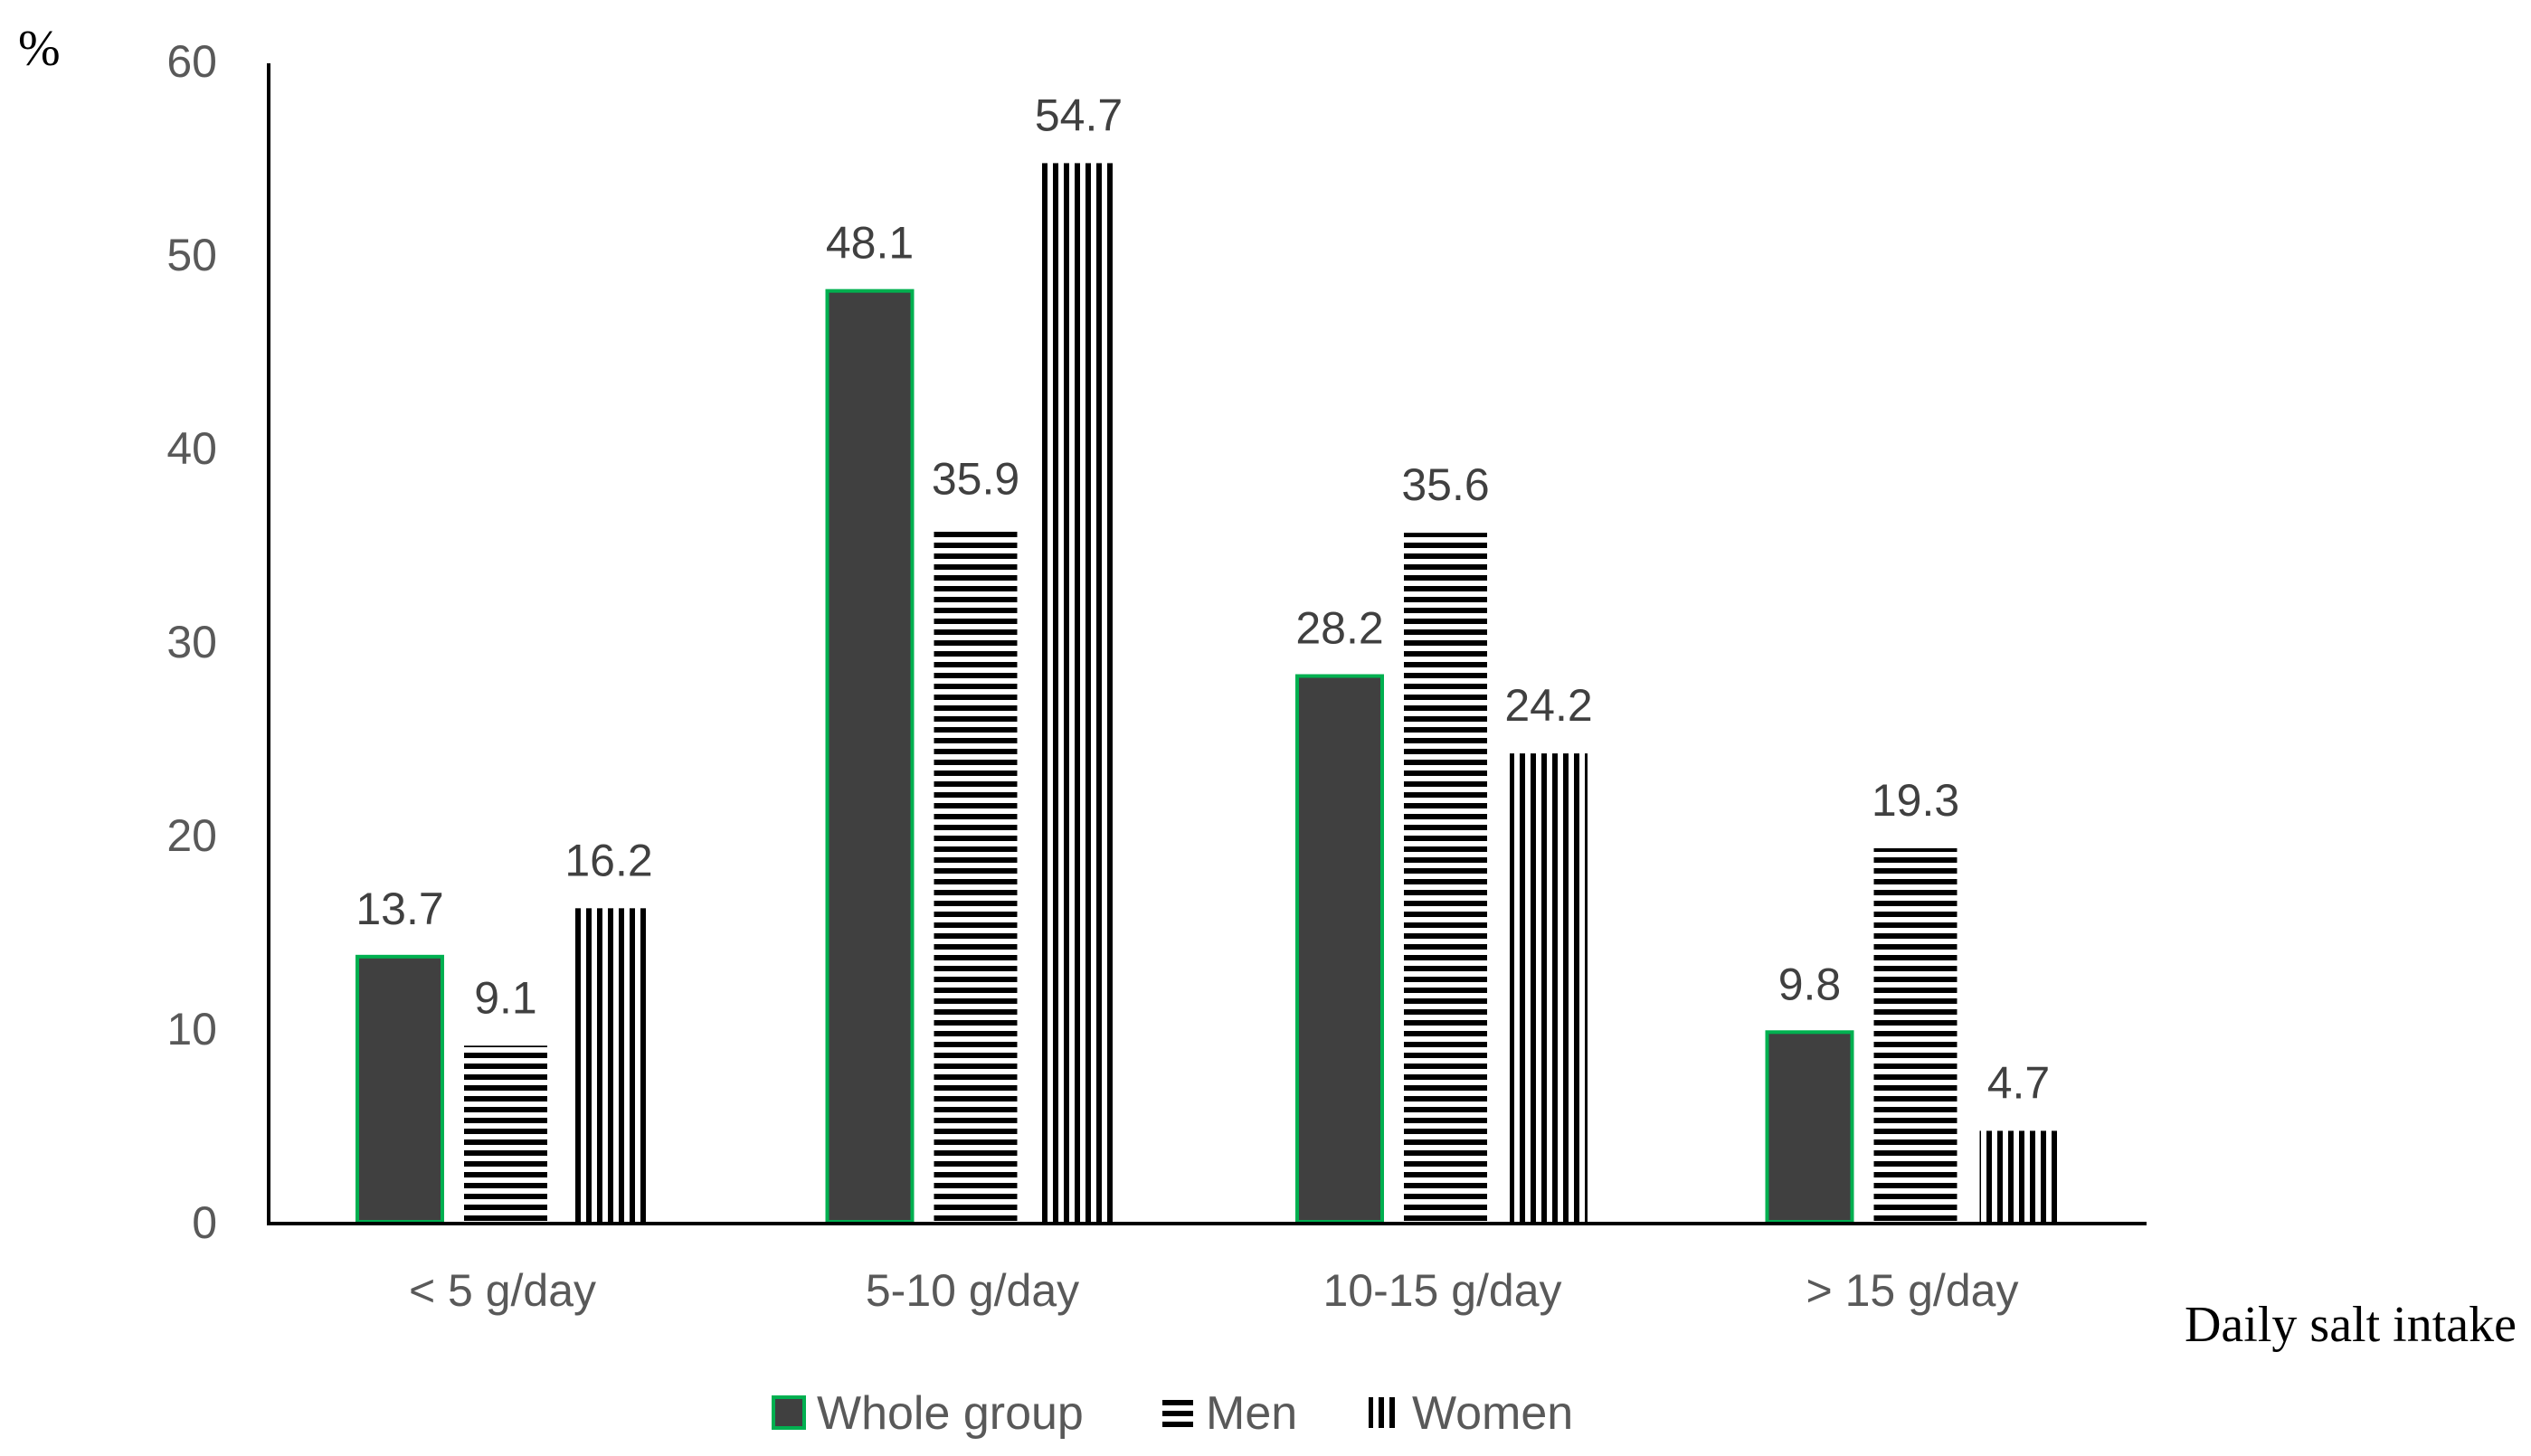  I want to click on x-category-label: < 5 g/day, so click(503, 1290).